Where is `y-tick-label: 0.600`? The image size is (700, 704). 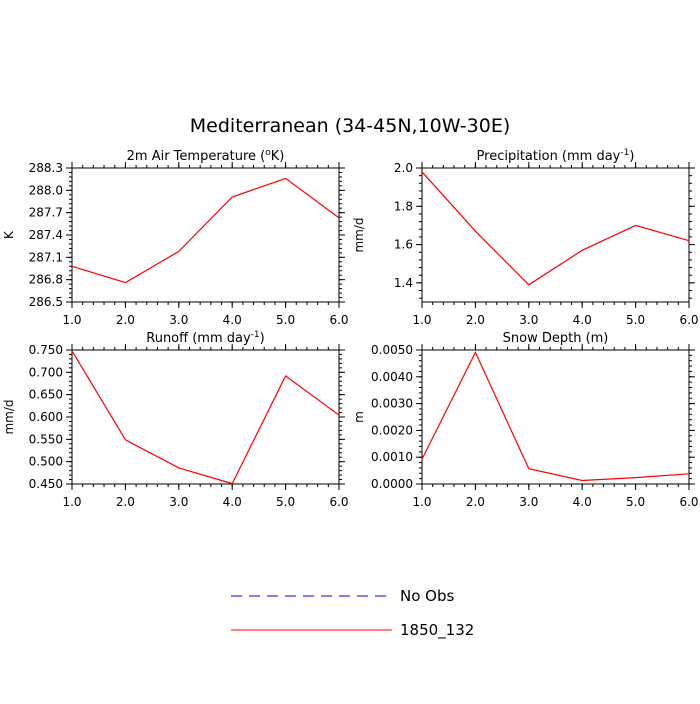
y-tick-label: 0.600 is located at coordinates (46, 417).